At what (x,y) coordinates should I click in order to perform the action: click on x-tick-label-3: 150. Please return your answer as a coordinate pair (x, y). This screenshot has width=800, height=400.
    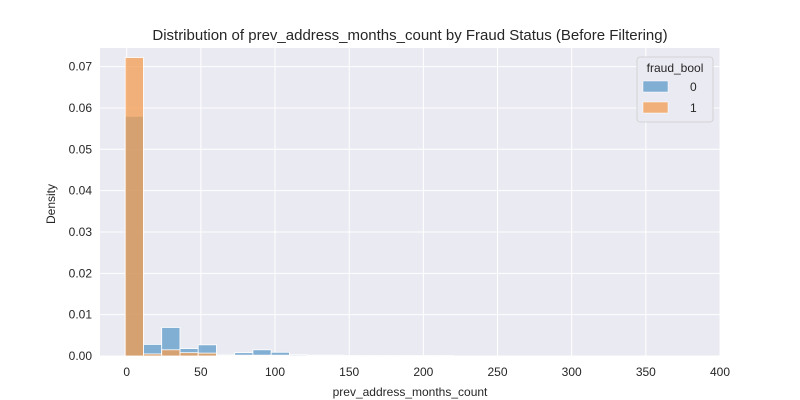
    Looking at the image, I should click on (349, 372).